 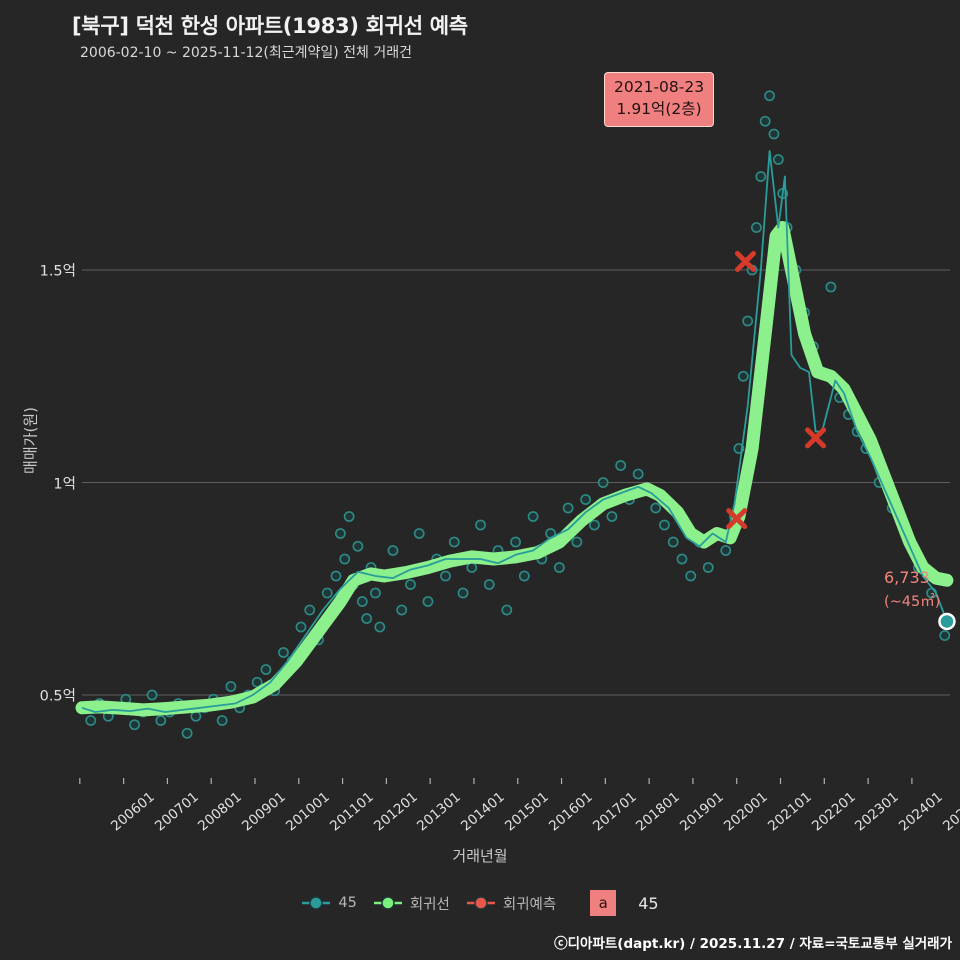 I want to click on page-subtitle: 2006-02-10 ~ 2025-11-12(최근계약일) 전체 거래건, so click(x=246, y=53).